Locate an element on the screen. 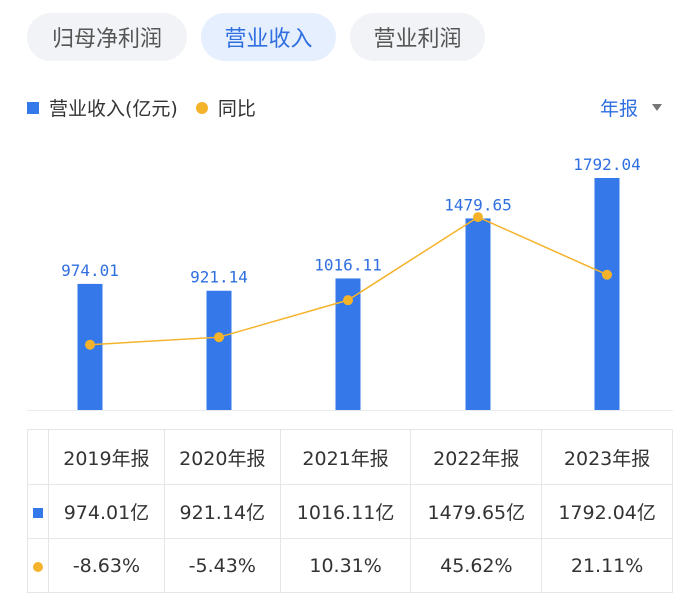  table-cell: 10.31% is located at coordinates (345, 565).